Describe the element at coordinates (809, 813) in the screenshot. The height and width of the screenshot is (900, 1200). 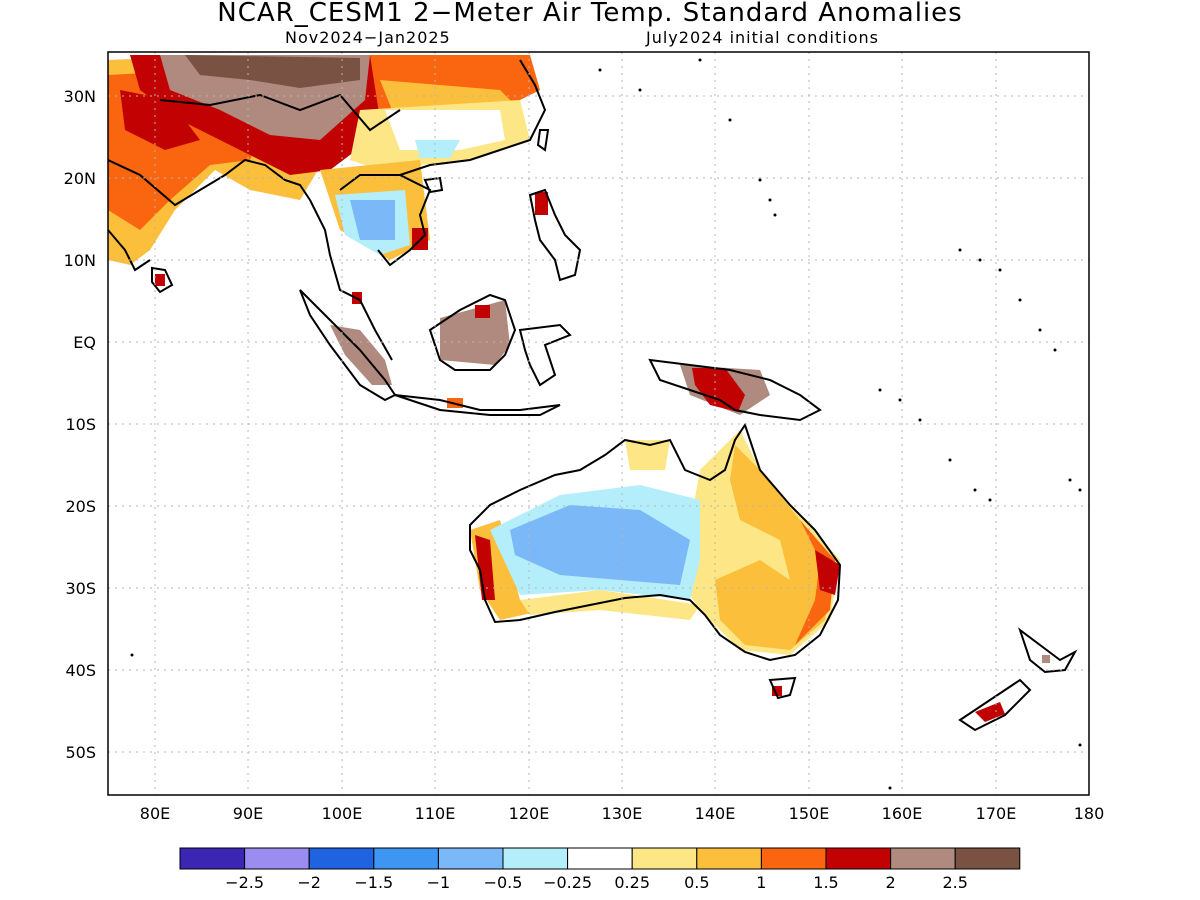
I see `lon-label-150e: 150E` at that location.